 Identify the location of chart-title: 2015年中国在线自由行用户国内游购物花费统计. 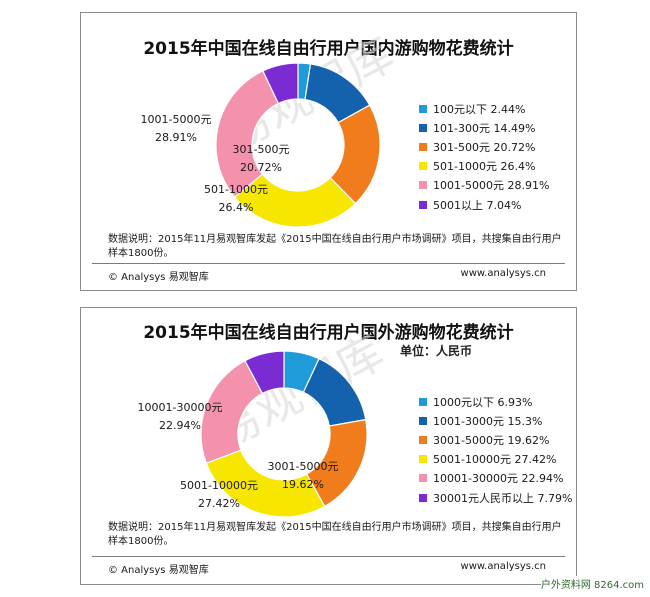
(328, 49).